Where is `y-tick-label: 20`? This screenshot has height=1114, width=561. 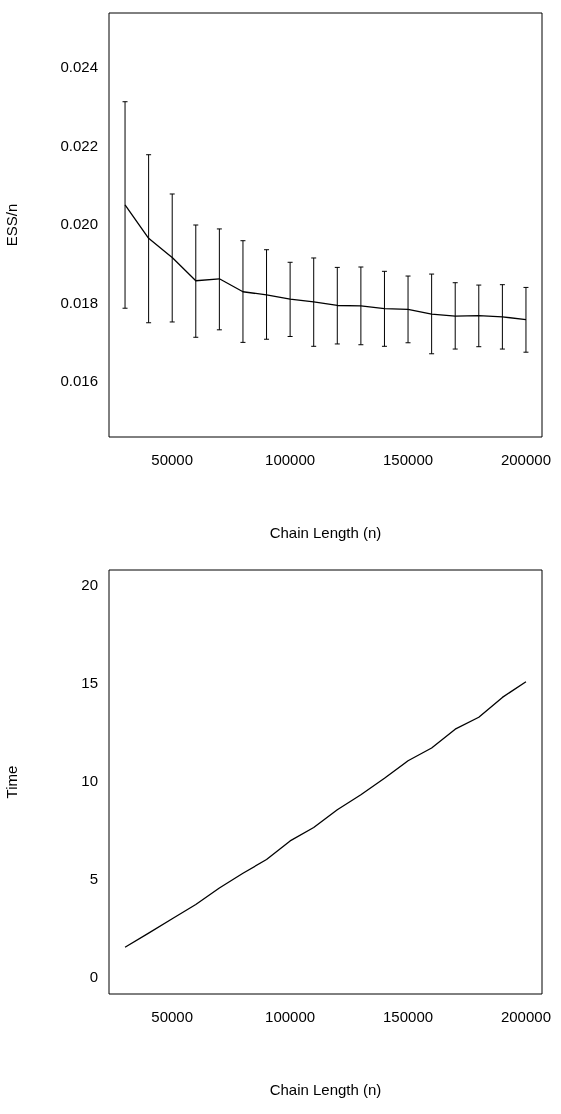 y-tick-label: 20 is located at coordinates (89, 584).